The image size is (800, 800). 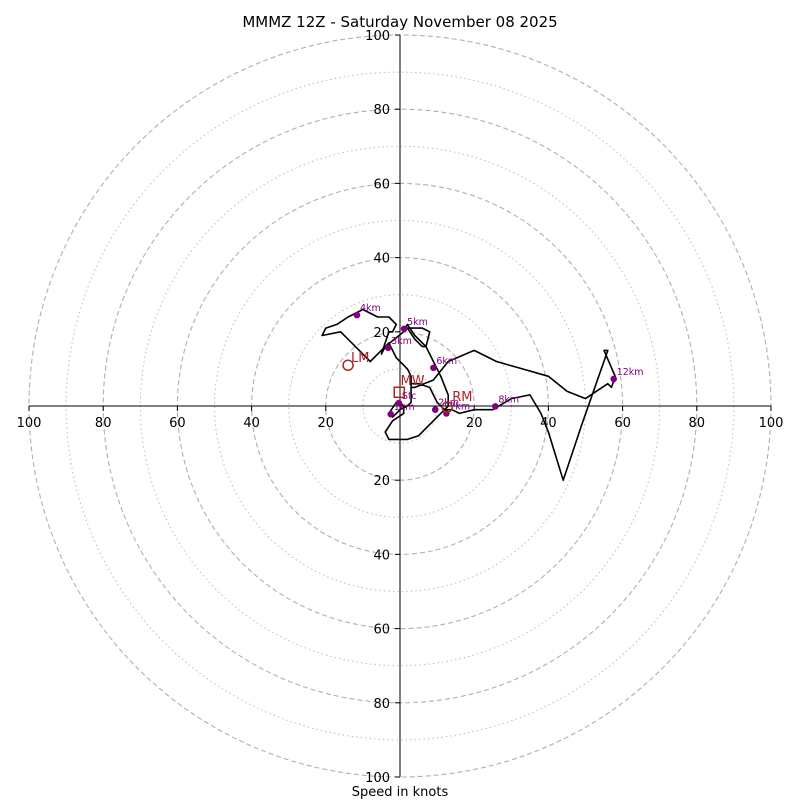 I want to click on height-point-4km, so click(x=357, y=315).